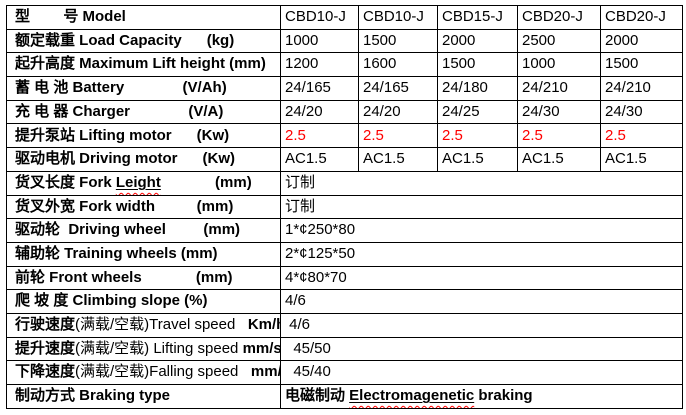 The width and height of the screenshot is (686, 415). I want to click on row-label: 驱动电机 Driving motor (Kw), so click(143, 159).